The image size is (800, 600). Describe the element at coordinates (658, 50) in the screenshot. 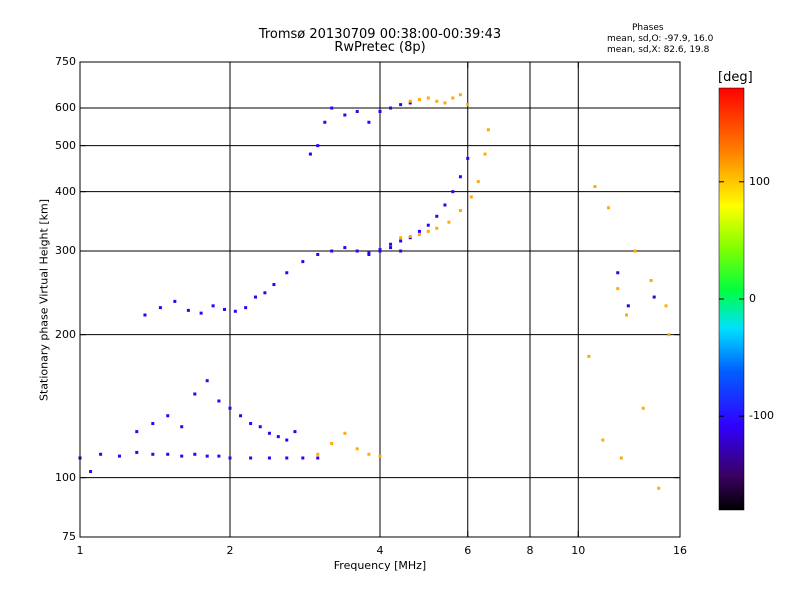

I see `phases-x-stats: mean, sd,X: 82.6, 19.8` at that location.